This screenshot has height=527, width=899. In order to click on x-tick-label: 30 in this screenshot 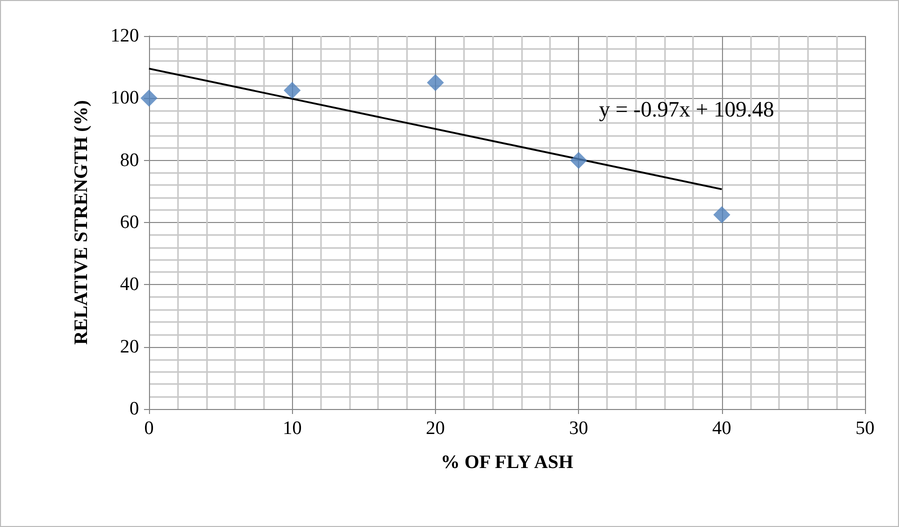, I will do `click(578, 428)`.